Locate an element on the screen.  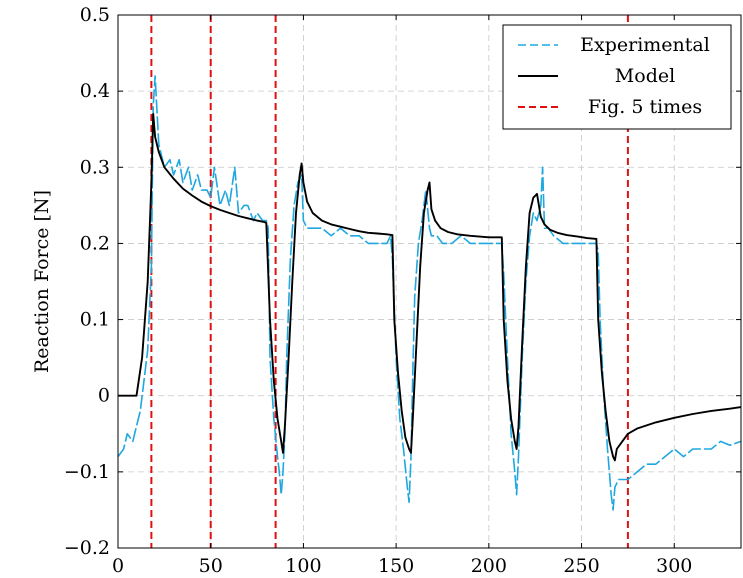
y-tick-label: 0.4 is located at coordinates (95, 91).